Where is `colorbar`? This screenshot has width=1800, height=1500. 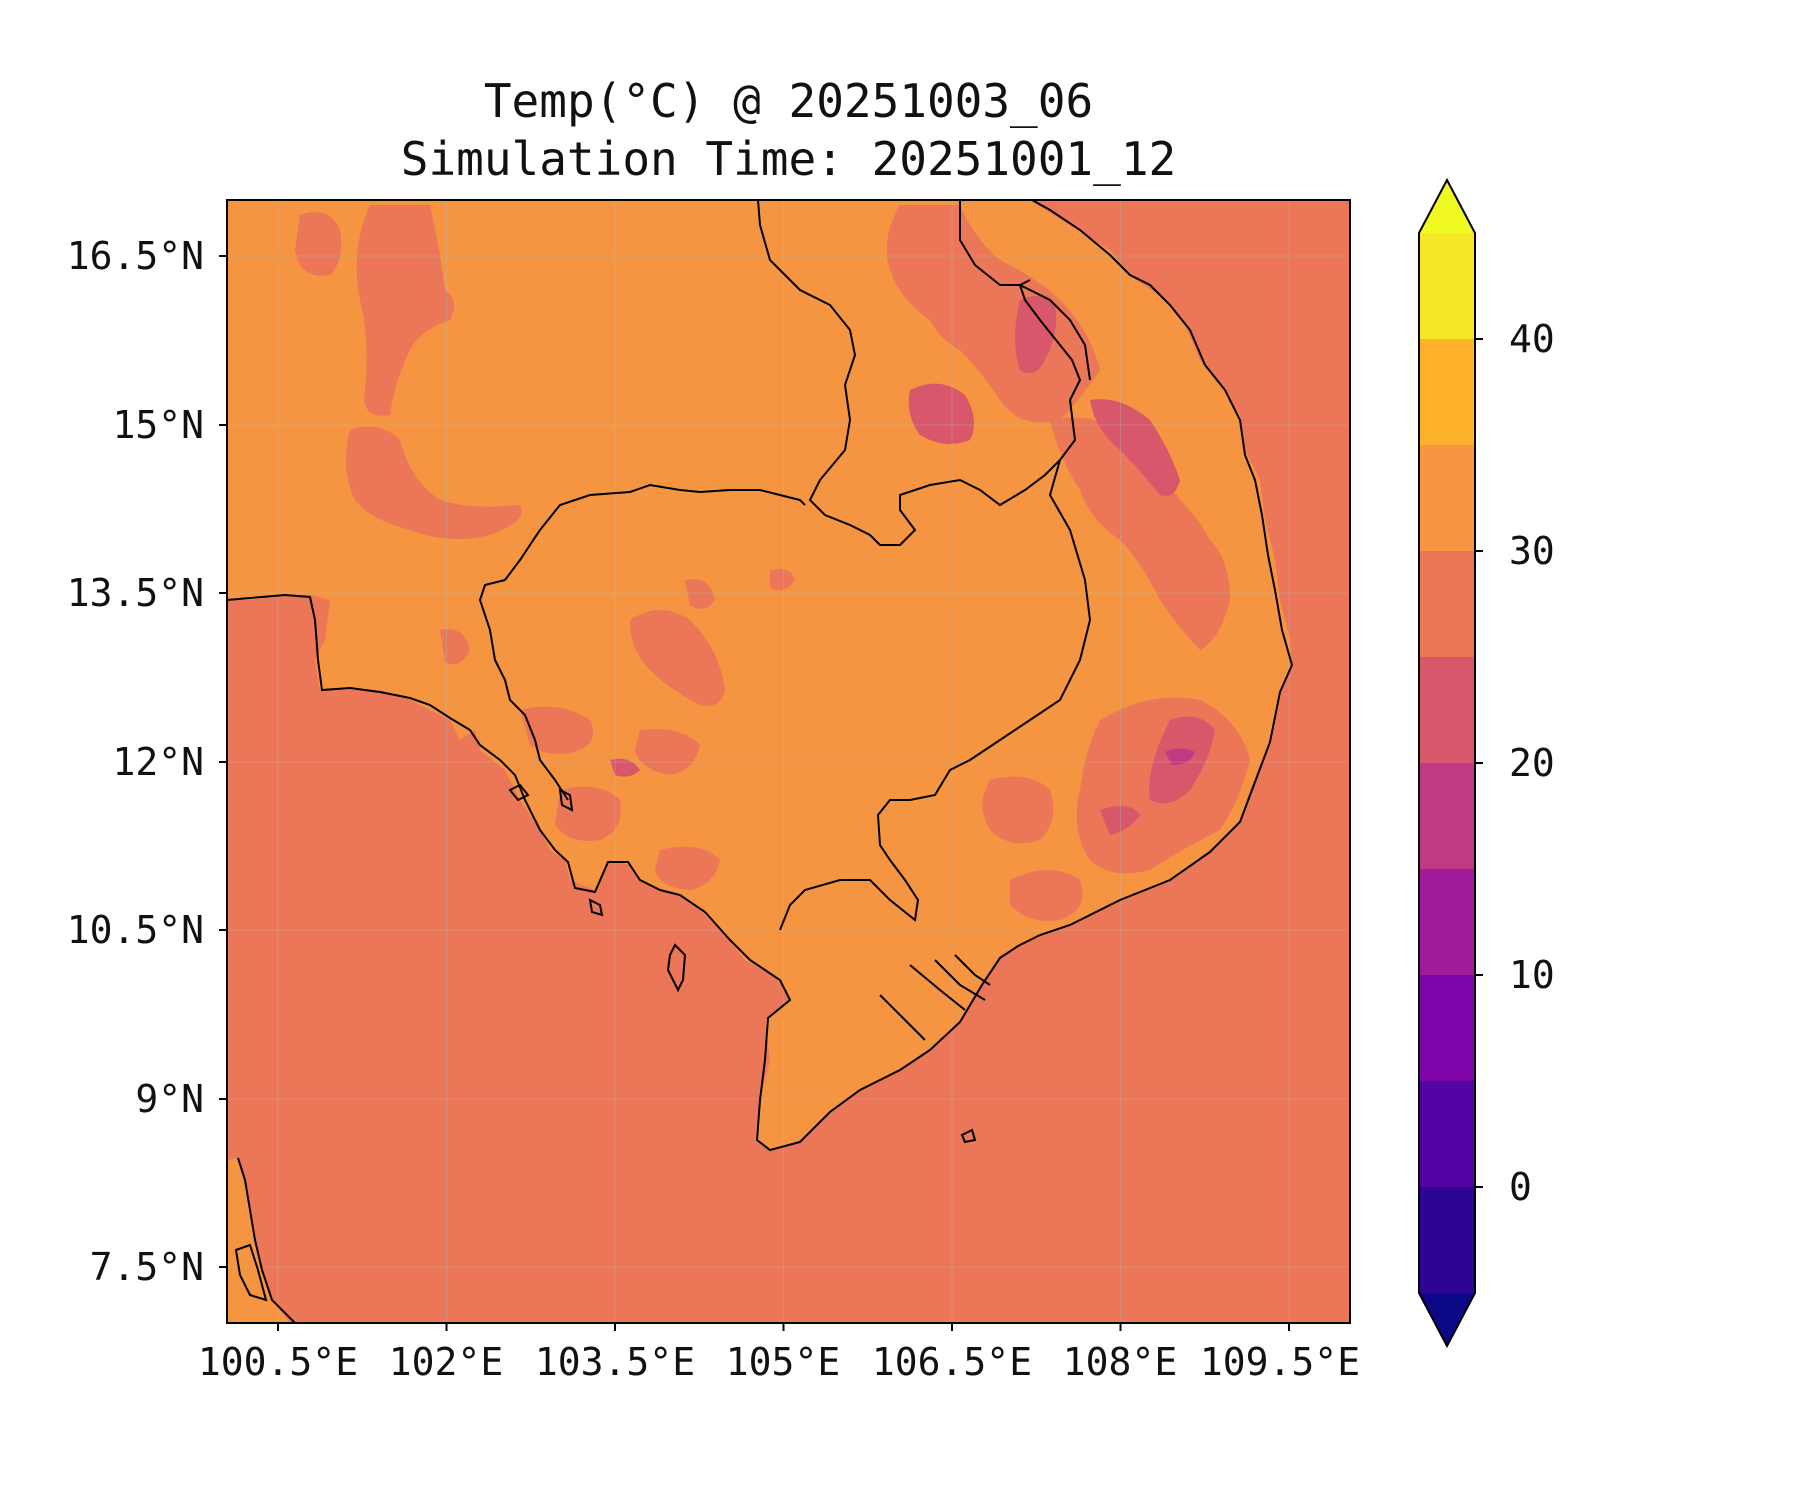 colorbar is located at coordinates (1450, 763).